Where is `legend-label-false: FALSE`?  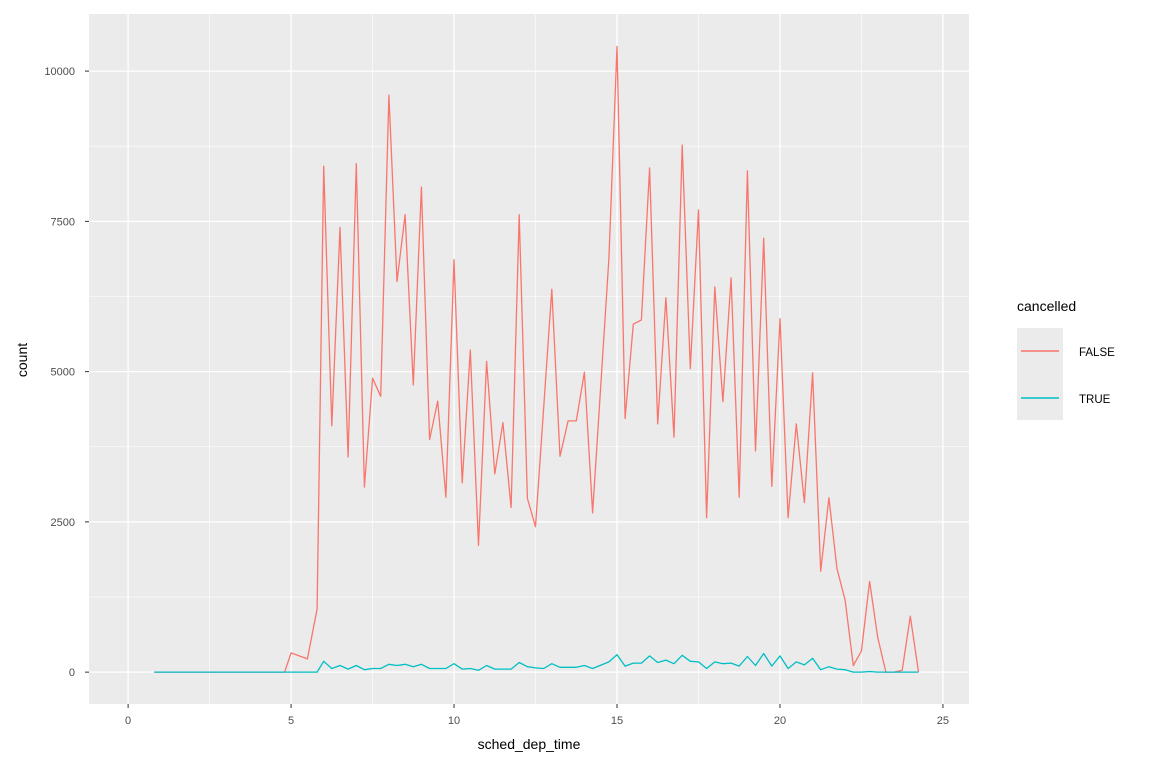 legend-label-false: FALSE is located at coordinates (1097, 353).